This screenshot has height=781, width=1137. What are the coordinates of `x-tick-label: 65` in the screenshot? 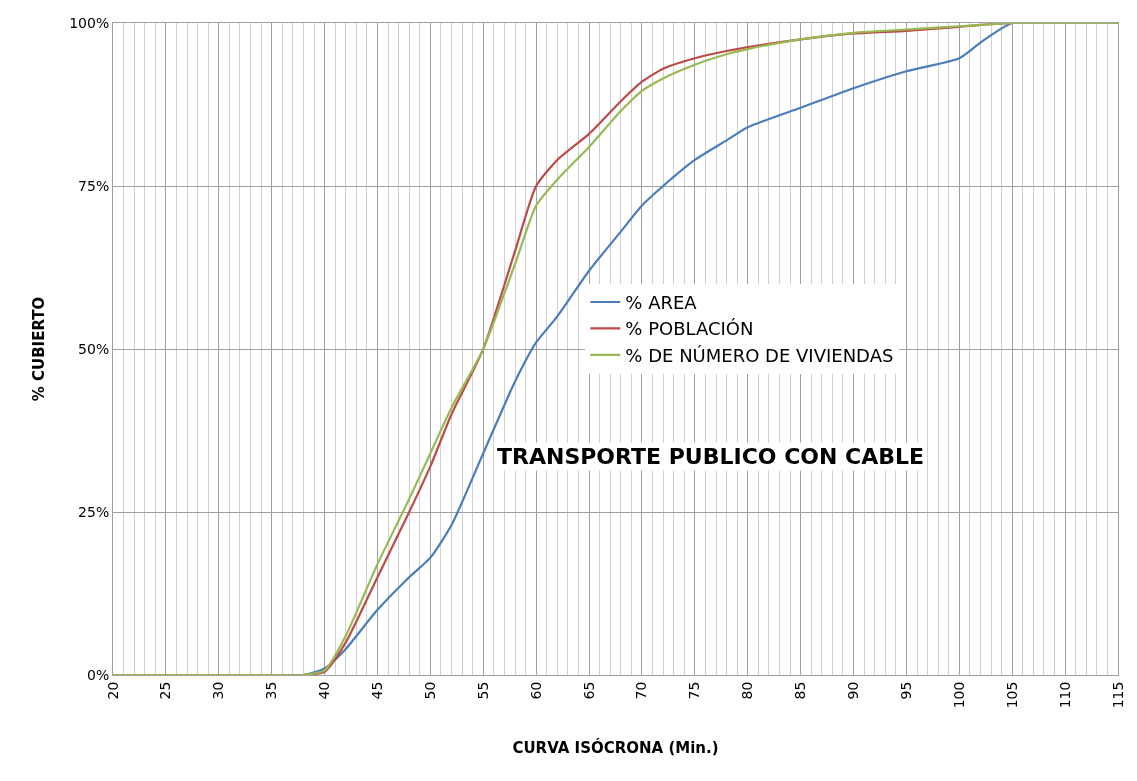 It's located at (588, 690).